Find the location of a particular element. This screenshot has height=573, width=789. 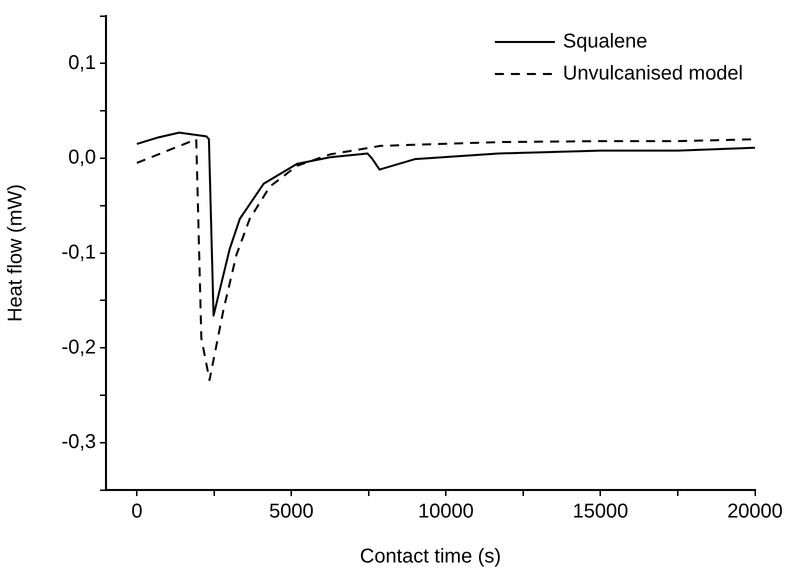

legend-label: Squalene is located at coordinates (605, 41).